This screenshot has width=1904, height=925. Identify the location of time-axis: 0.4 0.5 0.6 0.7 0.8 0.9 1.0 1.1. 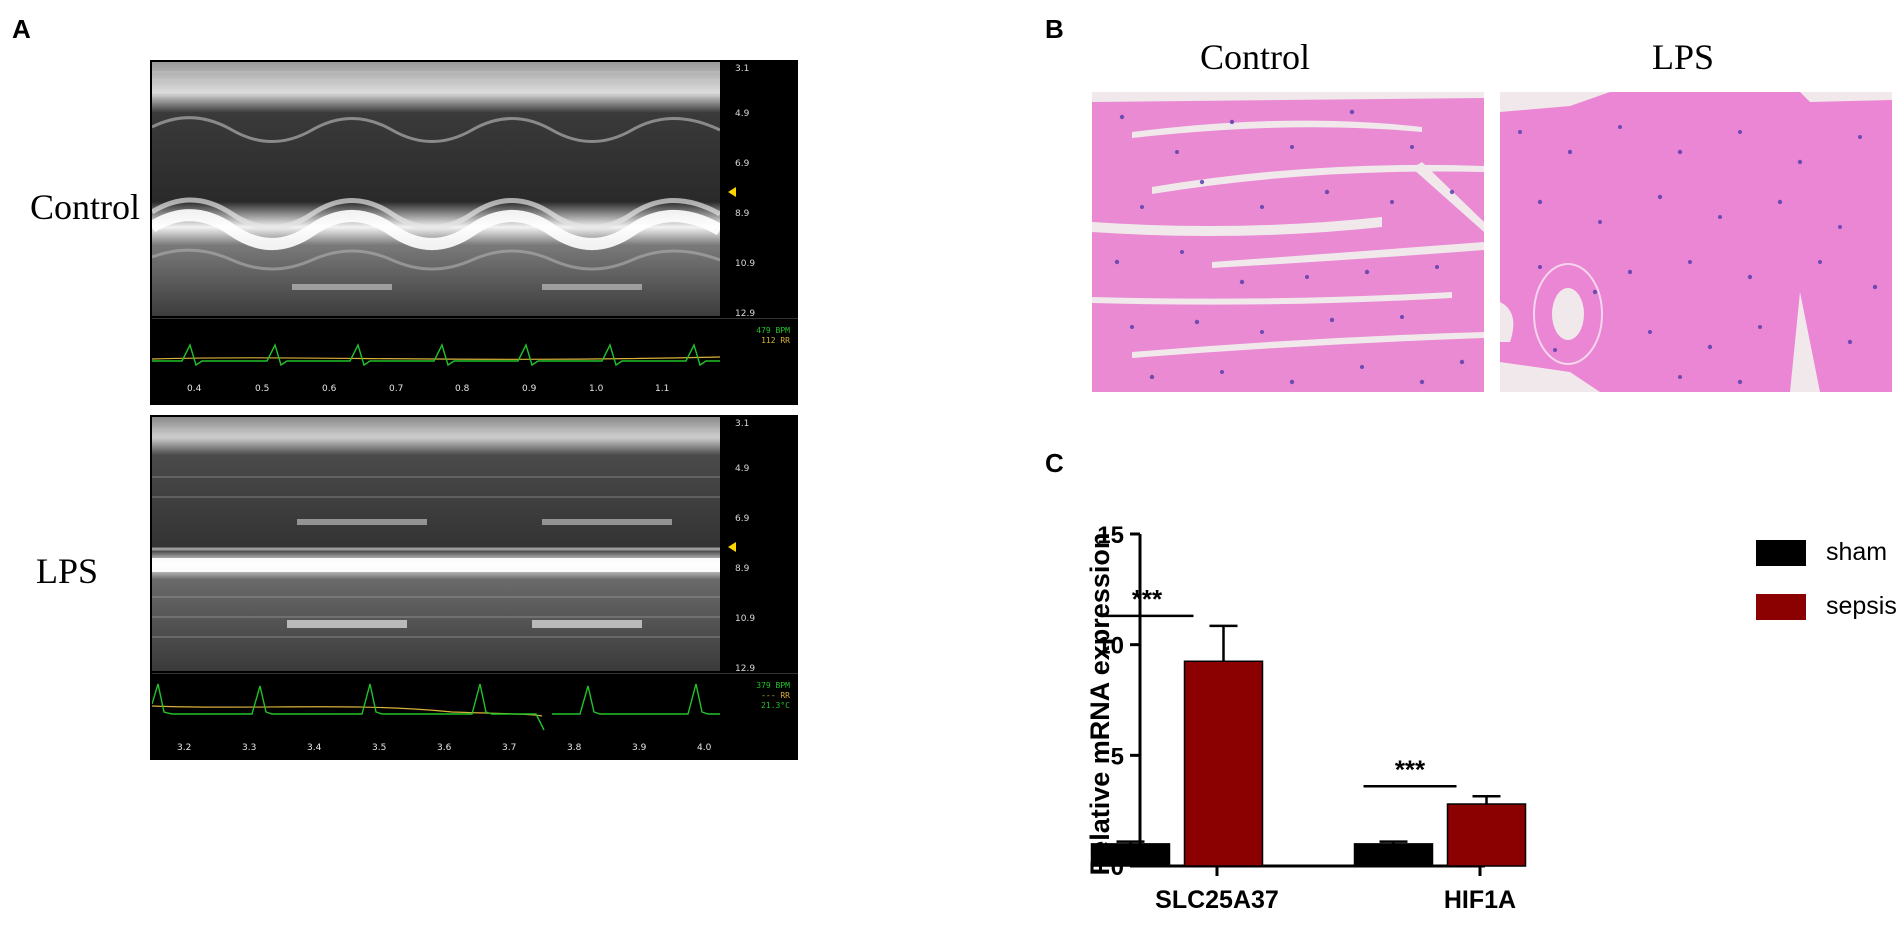
(475, 389).